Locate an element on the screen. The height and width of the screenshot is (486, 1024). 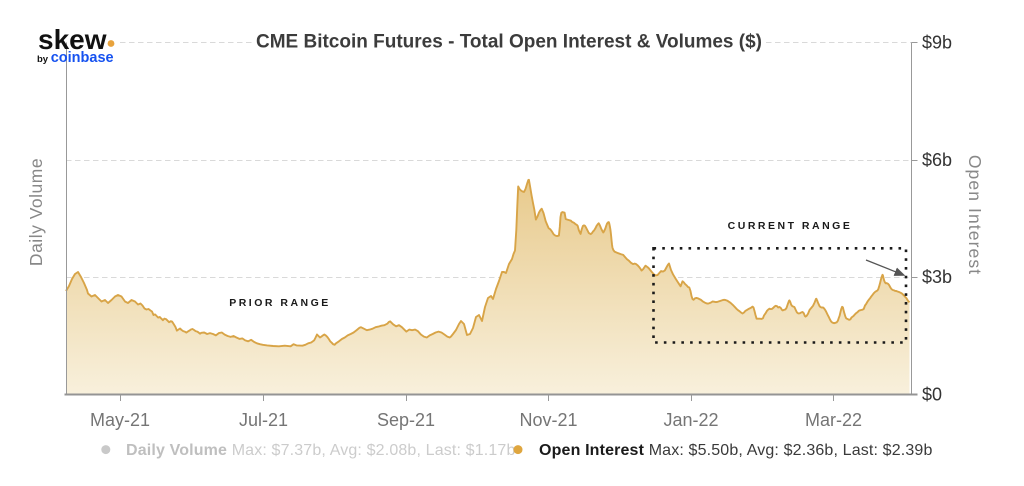
svg-text: Jul-21 is located at coordinates (263, 420).